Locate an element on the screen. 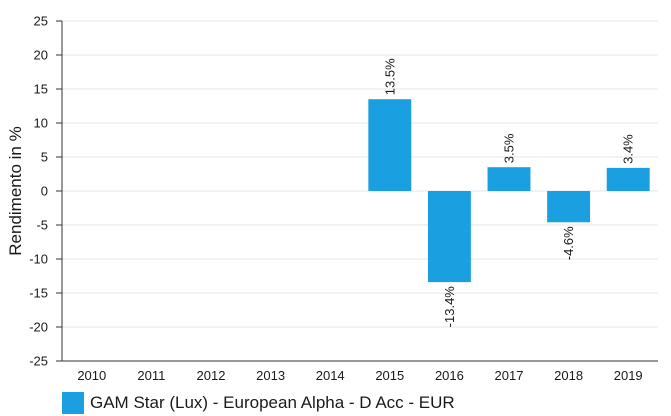 The height and width of the screenshot is (416, 671). y-tick-label: 10 is located at coordinates (41, 123).